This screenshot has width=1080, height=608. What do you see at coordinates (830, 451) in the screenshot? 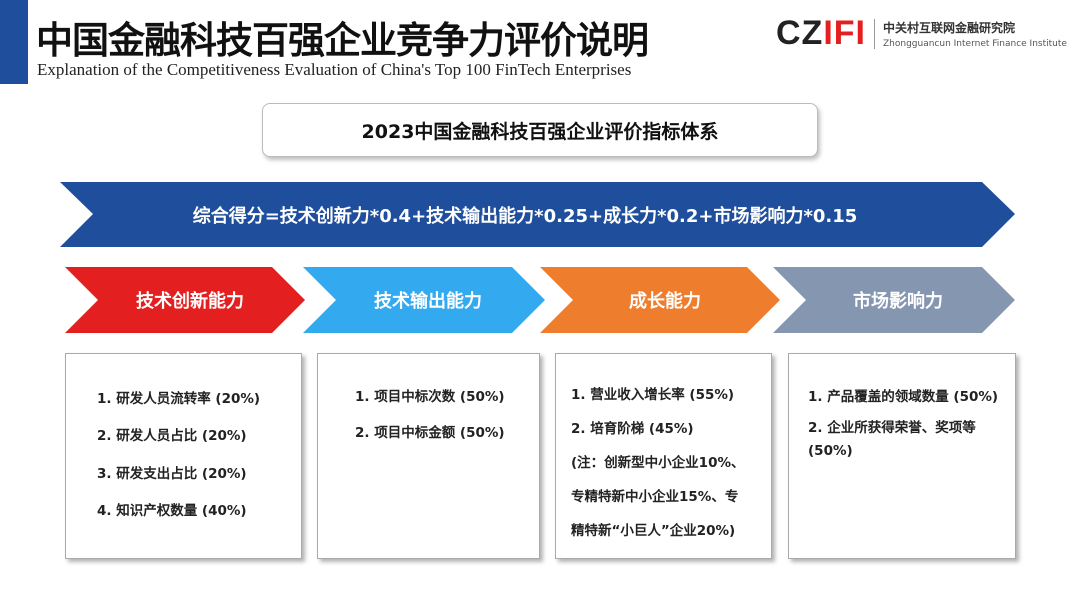
I see `list-item: (50%)` at bounding box center [830, 451].